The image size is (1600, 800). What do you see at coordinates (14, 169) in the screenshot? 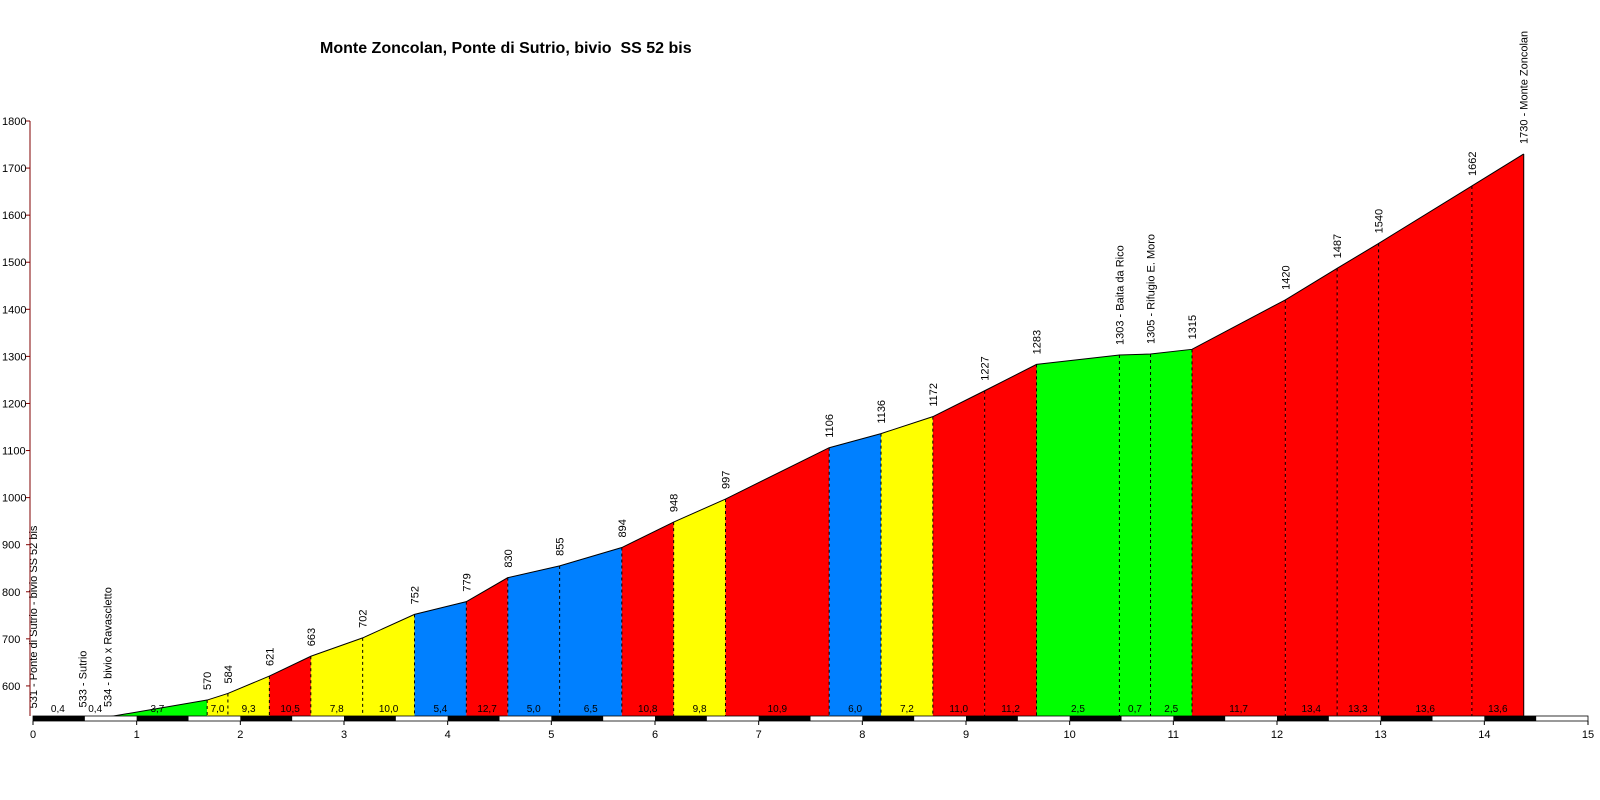
I see `y-tick-label: 1700` at bounding box center [14, 169].